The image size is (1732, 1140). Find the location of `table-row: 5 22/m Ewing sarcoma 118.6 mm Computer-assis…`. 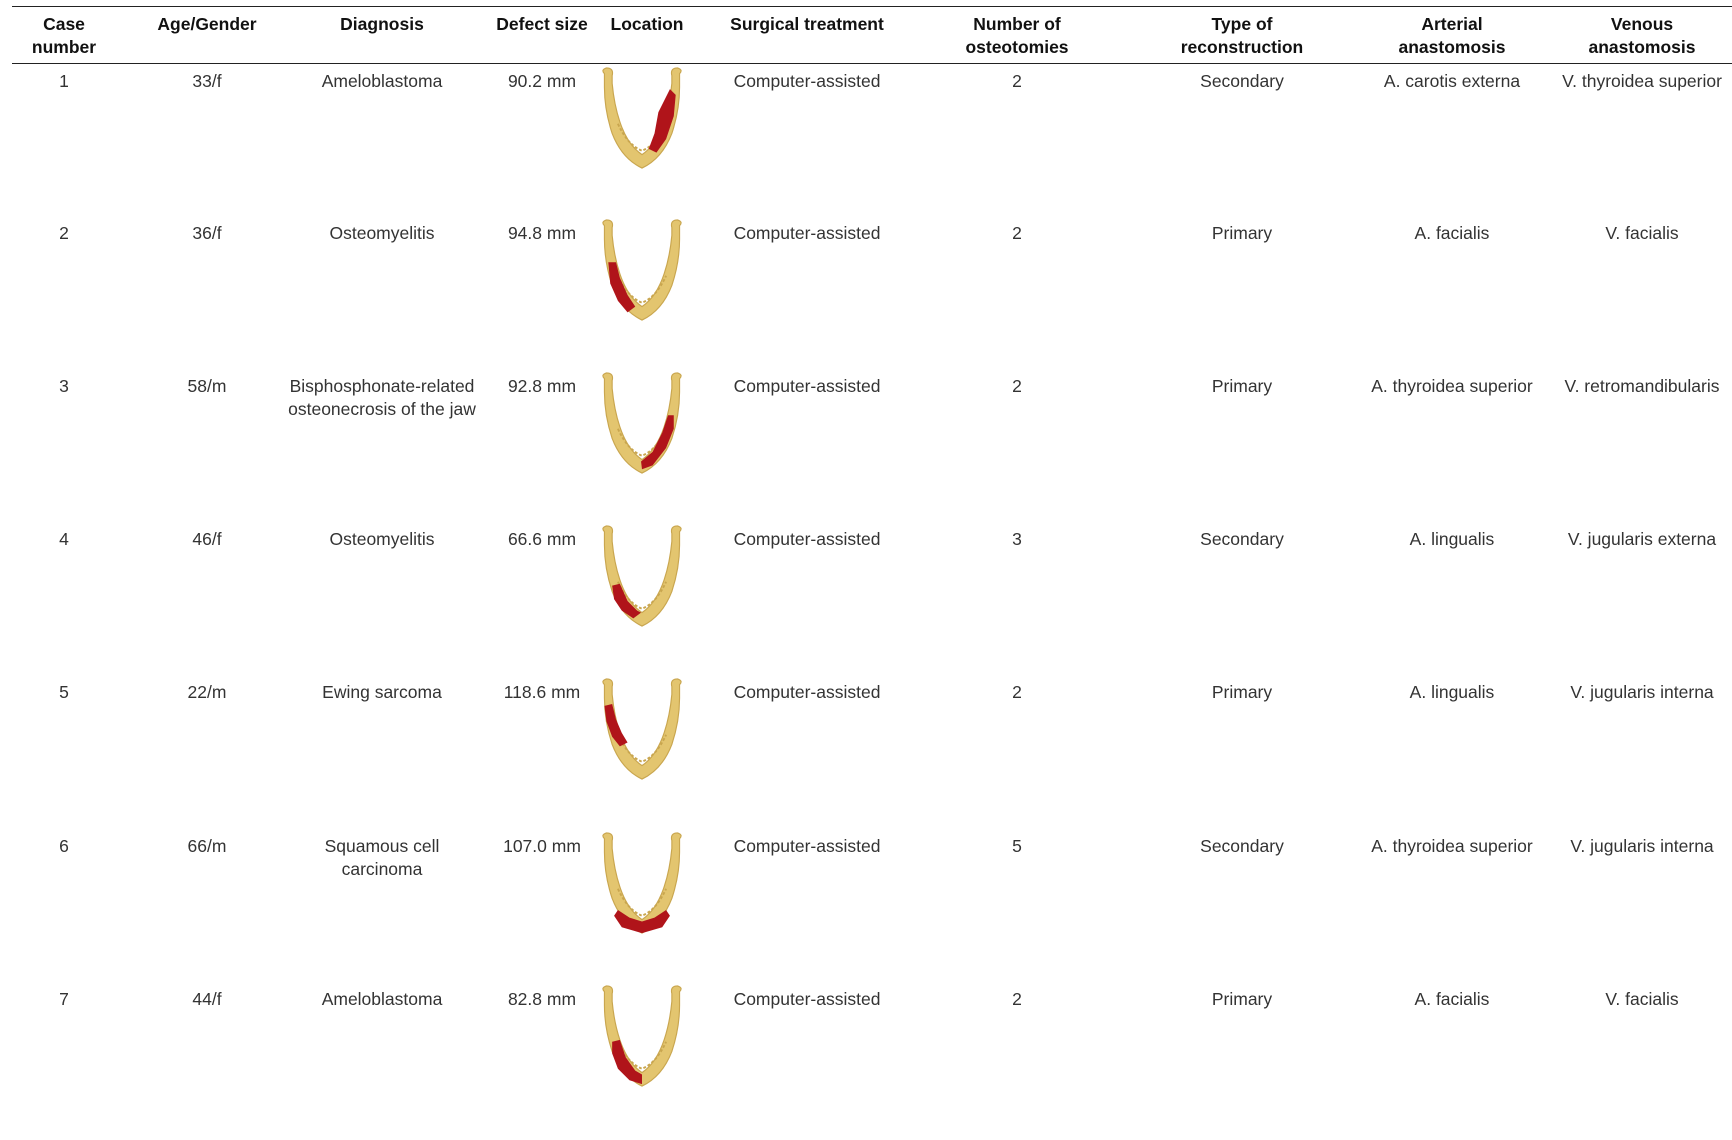

table-row: 5 22/m Ewing sarcoma 118.6 mm Computer-assis… is located at coordinates (872, 755).